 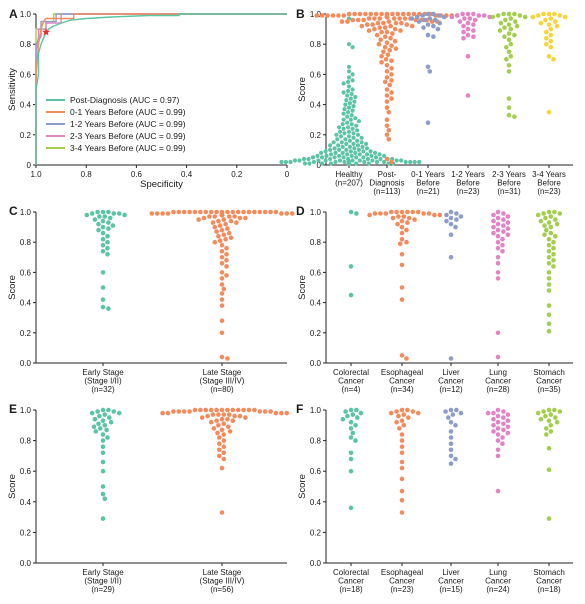 What do you see at coordinates (351, 589) in the screenshot?
I see `x-tick-label: (n=18)` at bounding box center [351, 589].